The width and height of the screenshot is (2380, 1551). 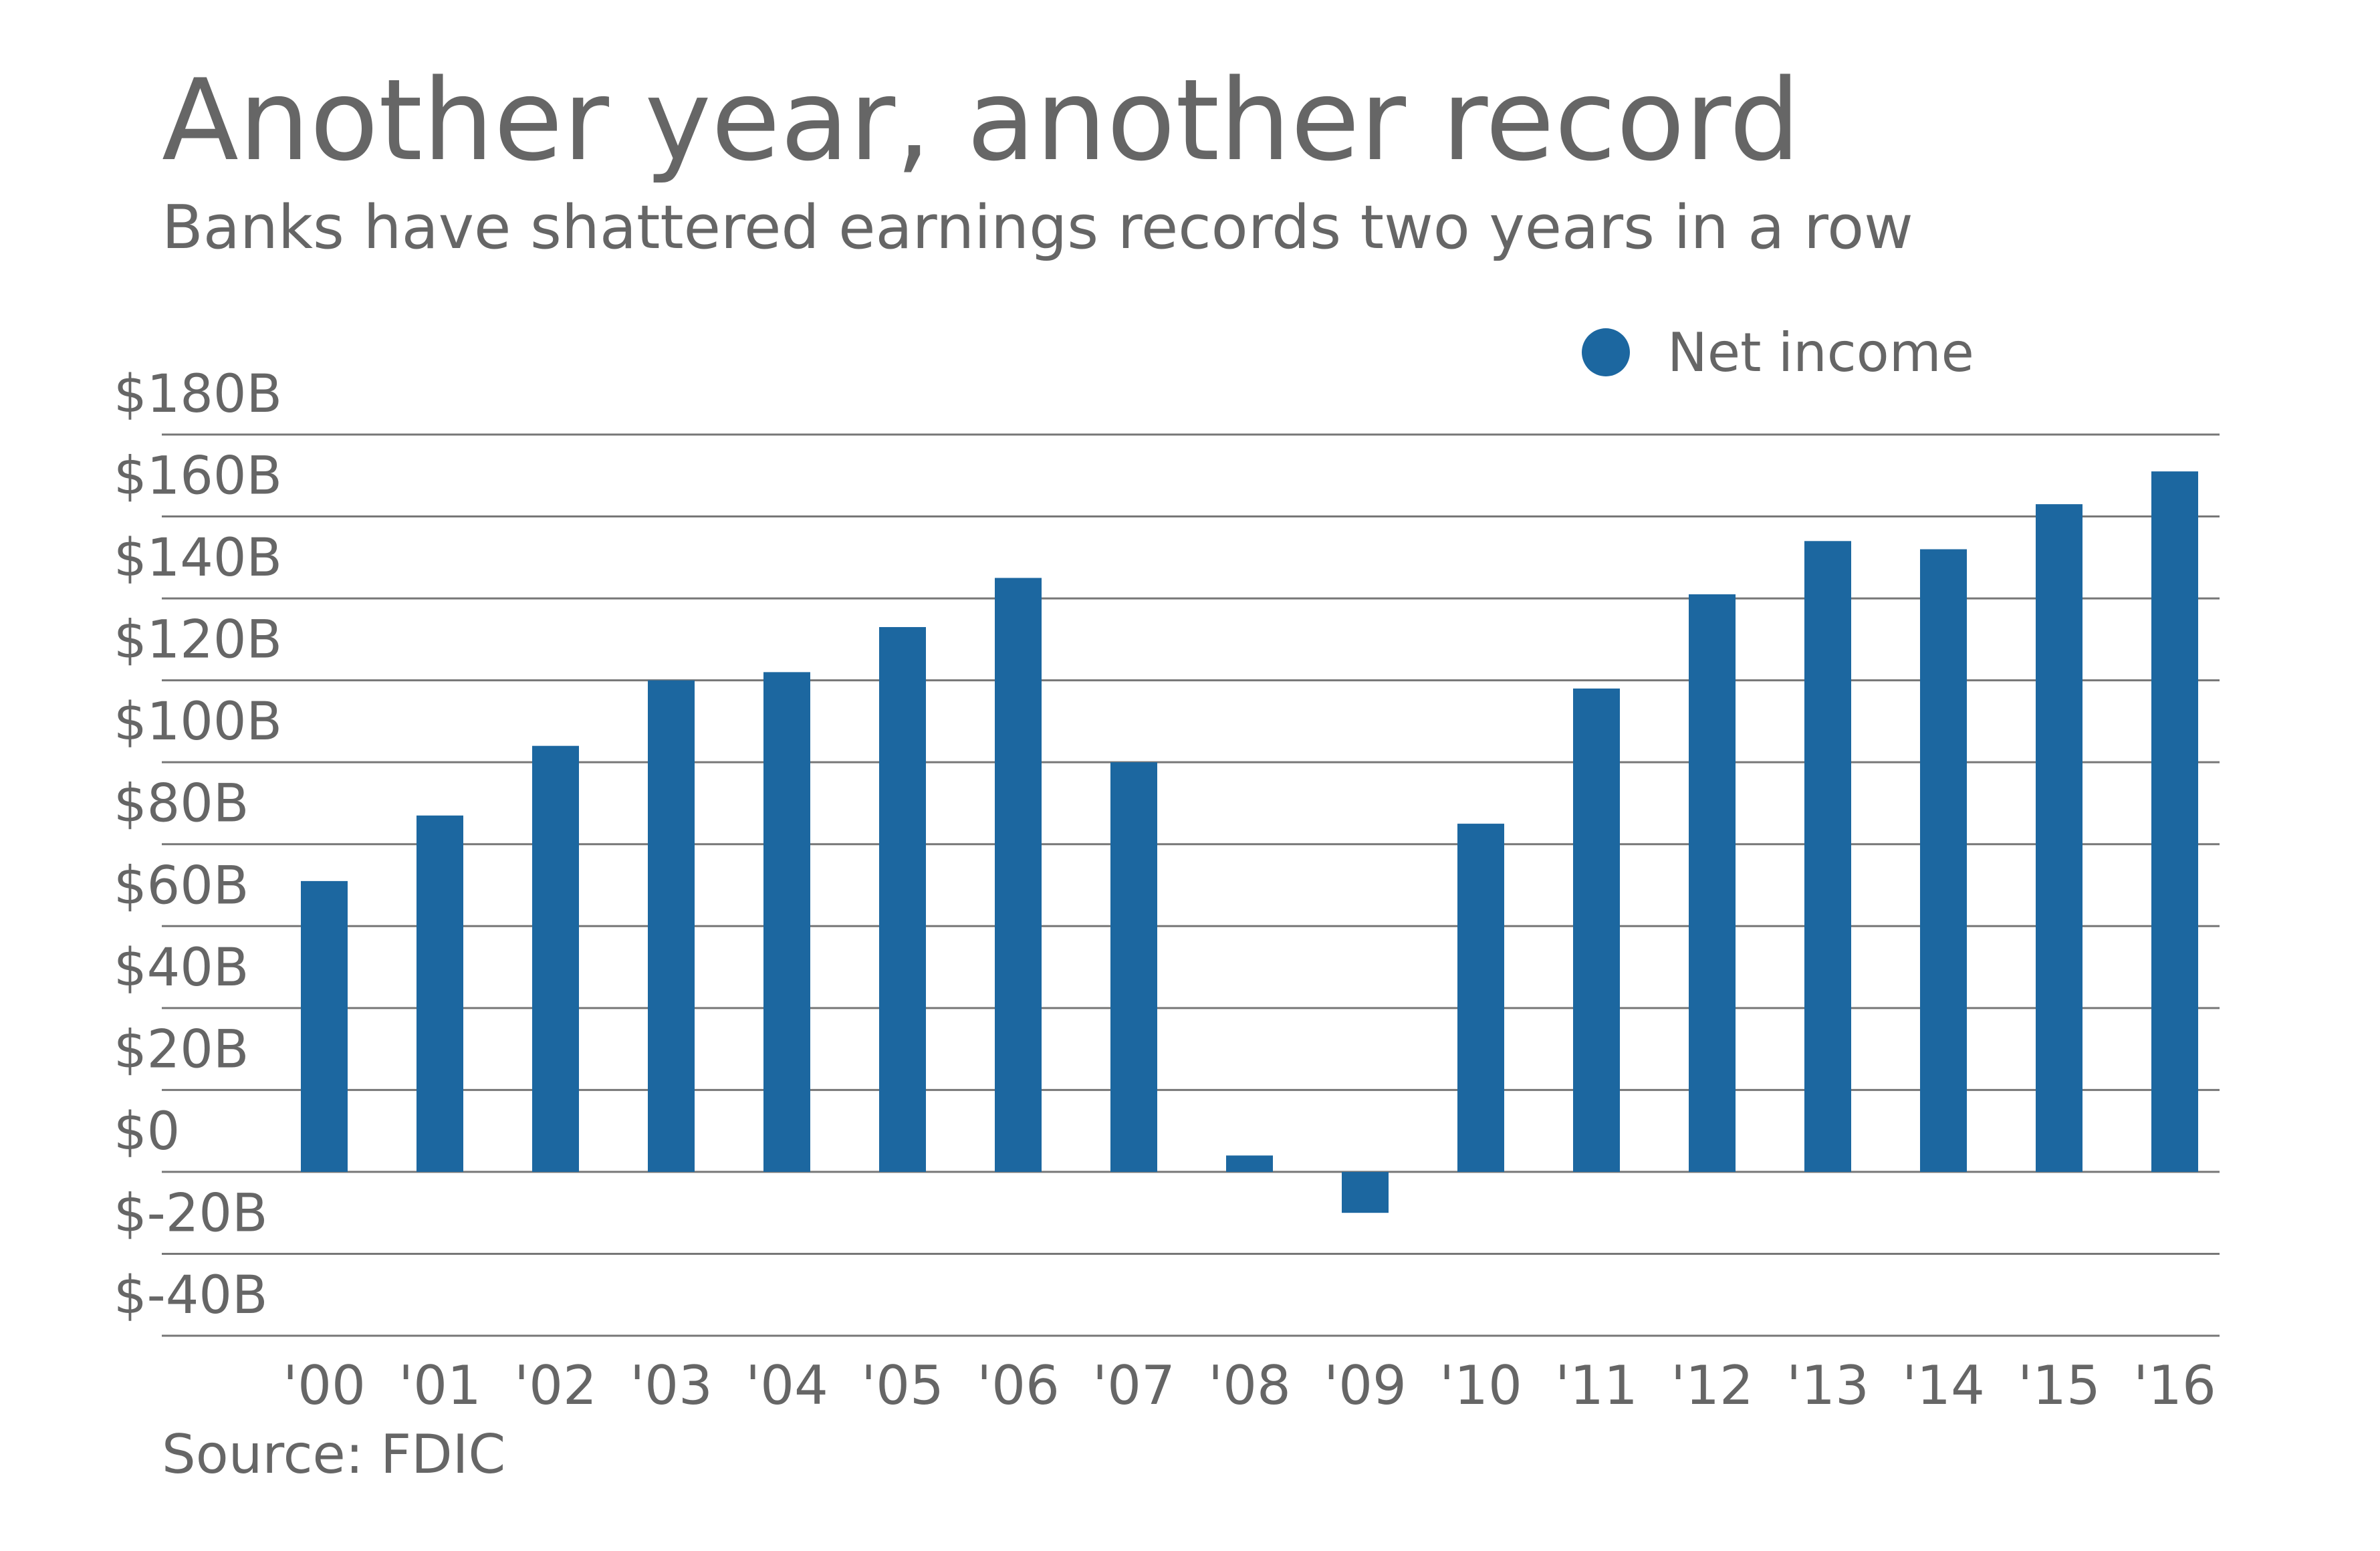 What do you see at coordinates (198, 722) in the screenshot?
I see `y-tick-label: $100B` at bounding box center [198, 722].